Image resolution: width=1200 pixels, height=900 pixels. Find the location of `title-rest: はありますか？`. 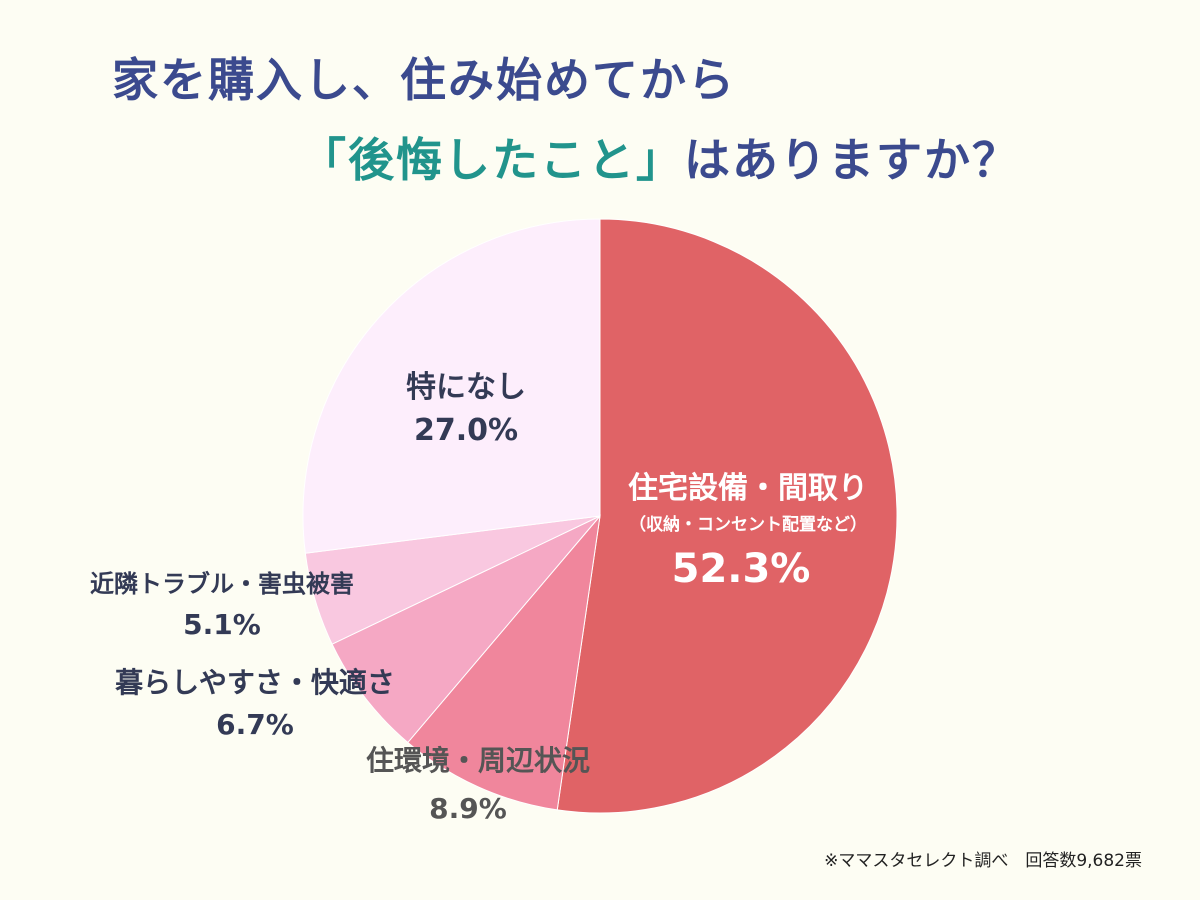

title-rest: はありますか？ is located at coordinates (852, 160).